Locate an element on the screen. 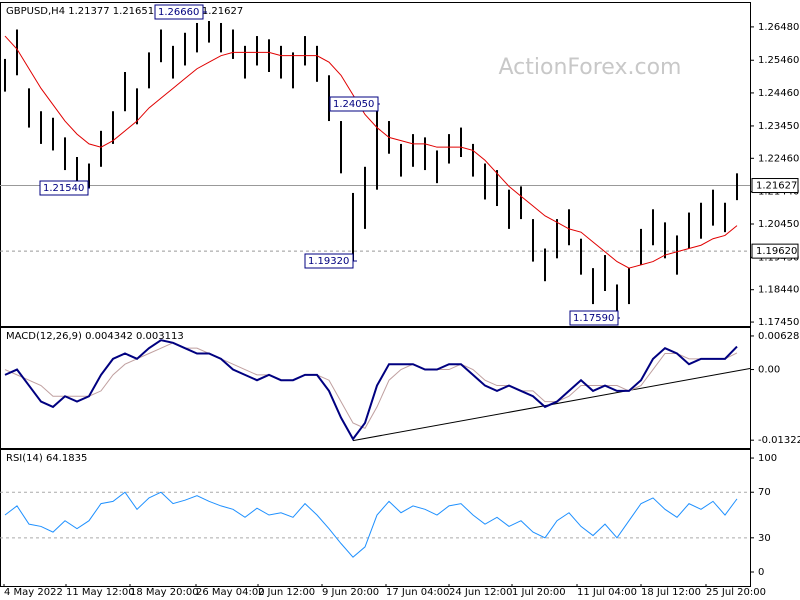 This screenshot has width=800, height=600. y-tick-label: 0.00 is located at coordinates (769, 370).